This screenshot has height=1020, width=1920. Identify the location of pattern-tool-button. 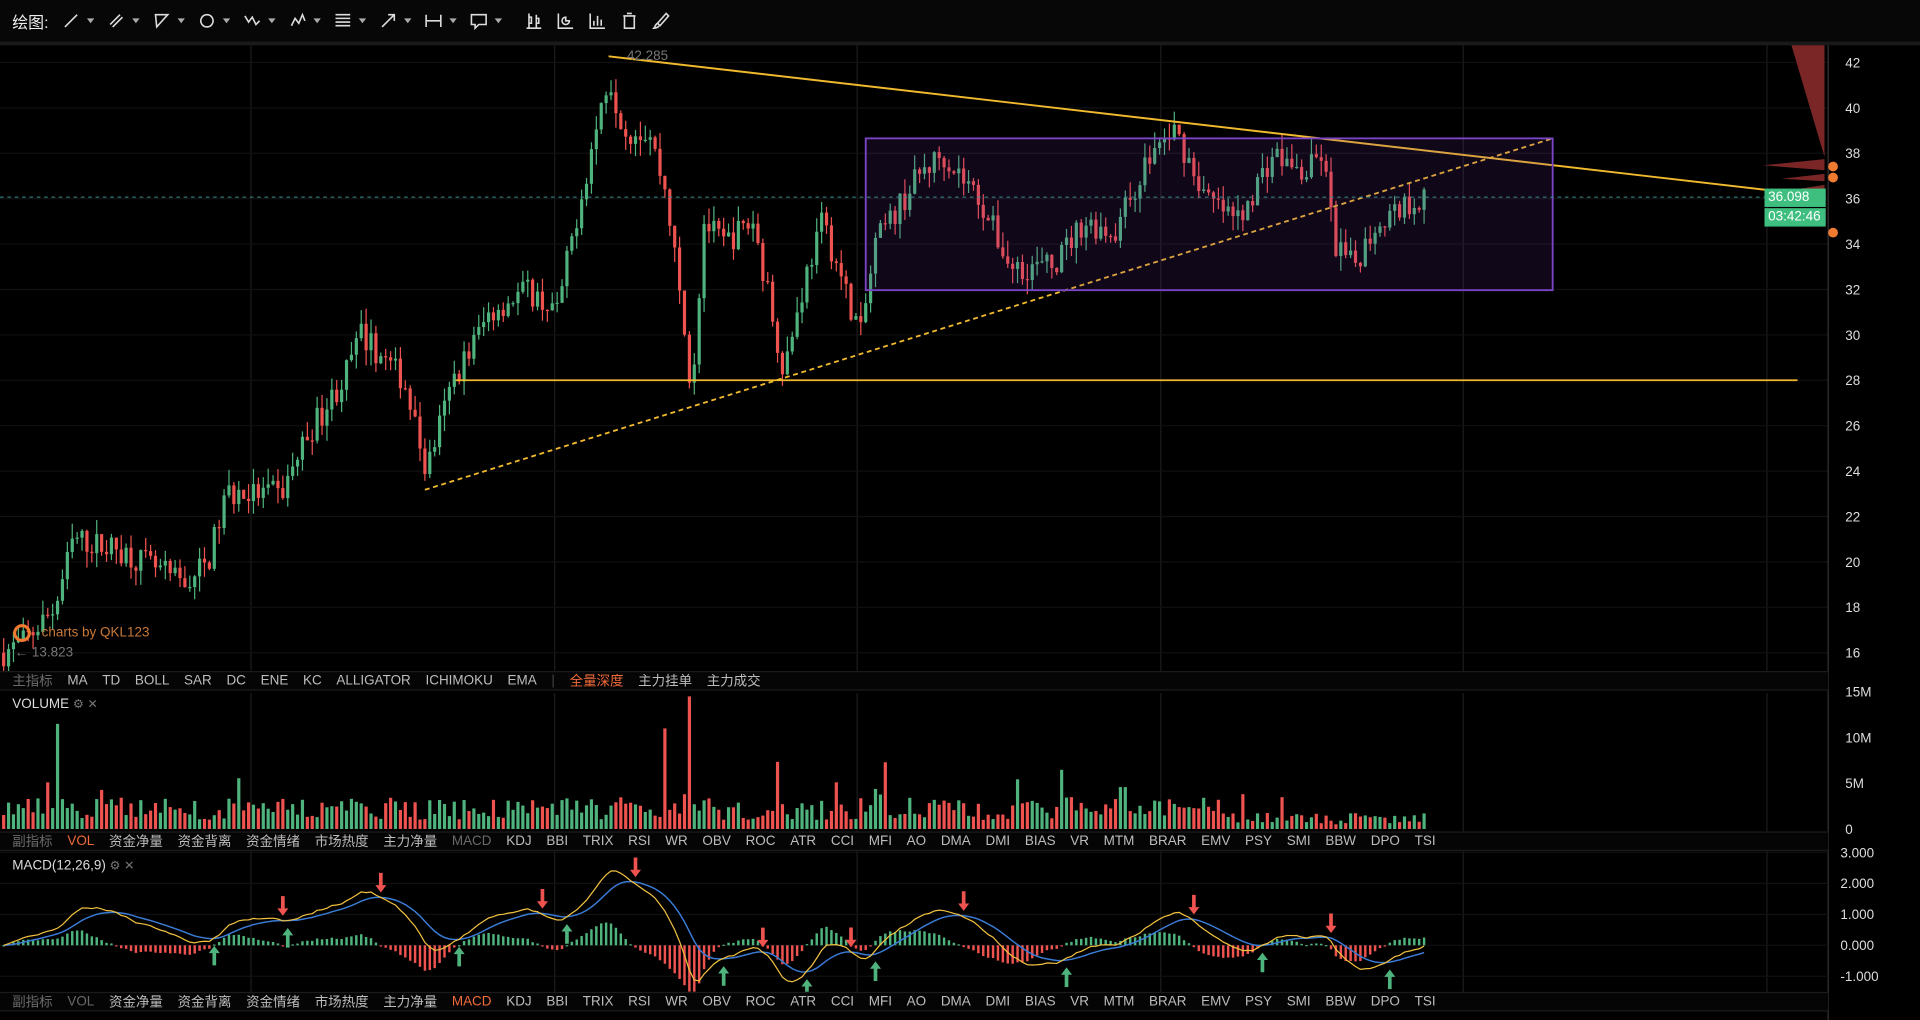
(304, 21).